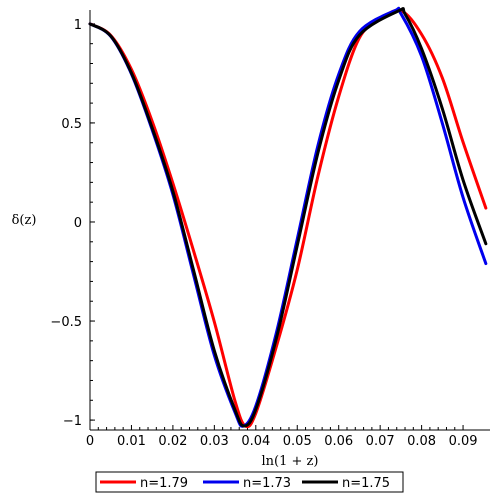  I want to click on y-tick-label: 0.5, so click(71, 124).